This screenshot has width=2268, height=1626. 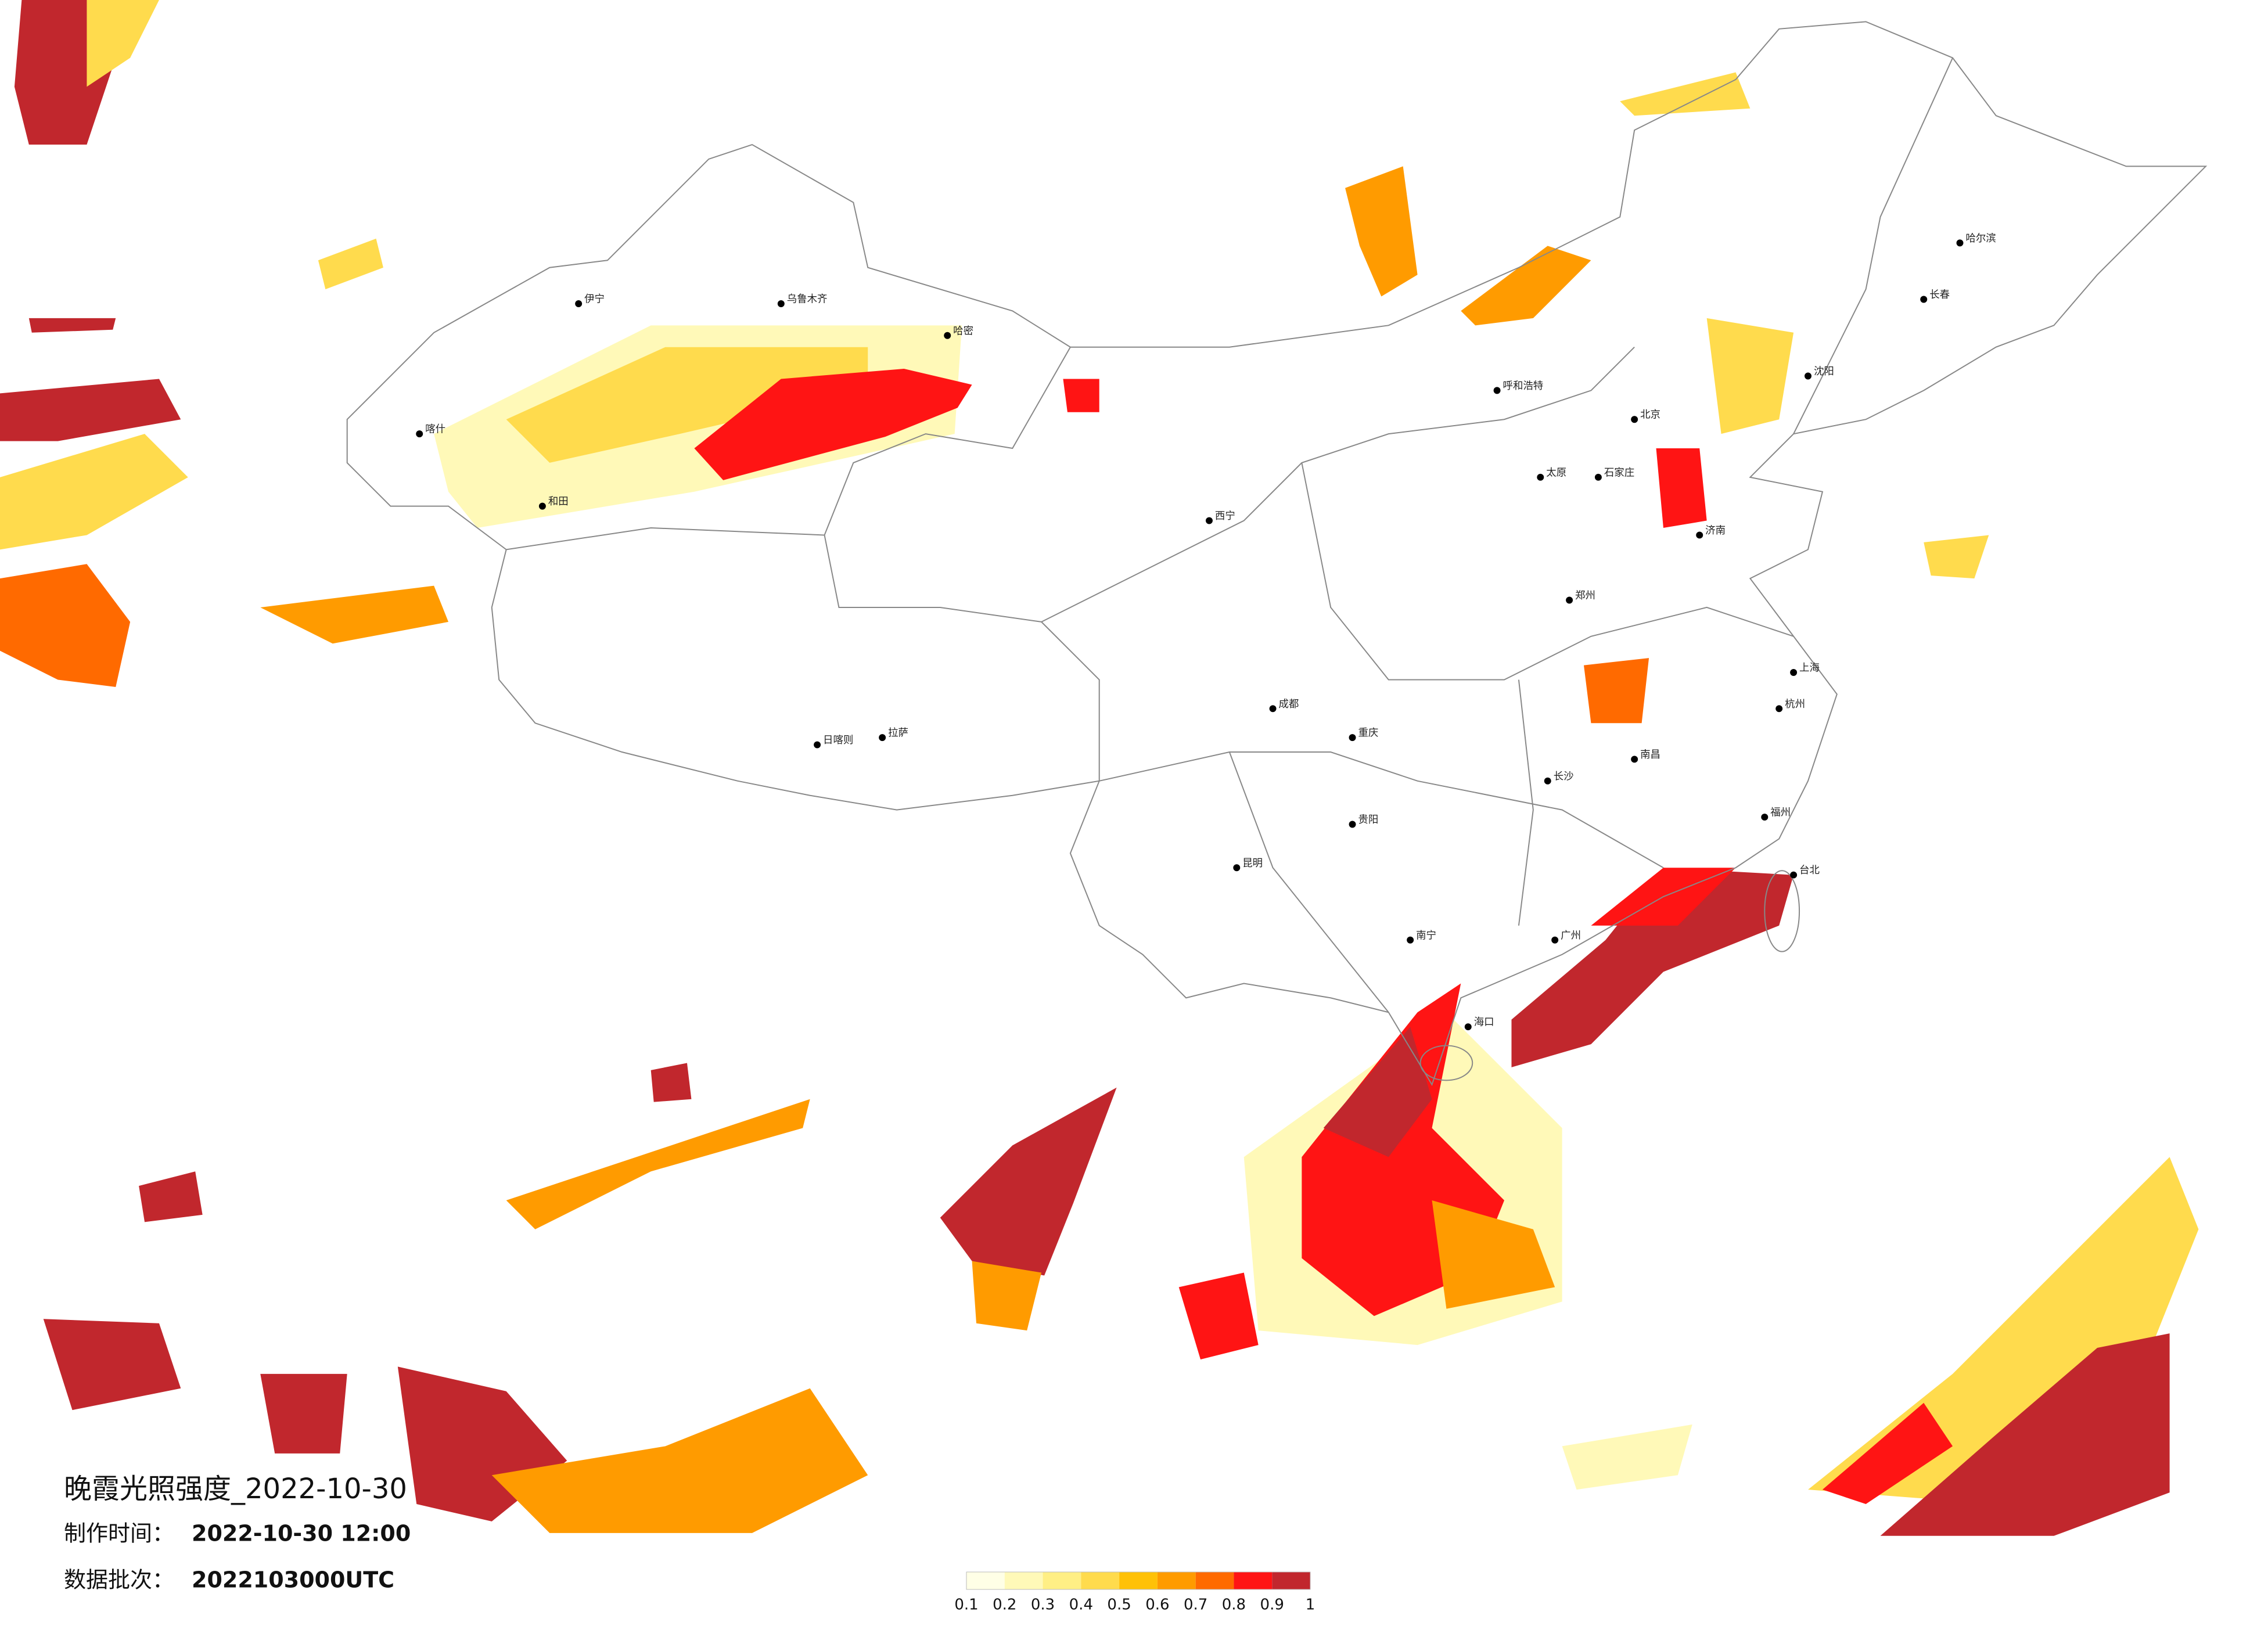 What do you see at coordinates (1234, 1605) in the screenshot?
I see `colorbar-tick-label: 0.8` at bounding box center [1234, 1605].